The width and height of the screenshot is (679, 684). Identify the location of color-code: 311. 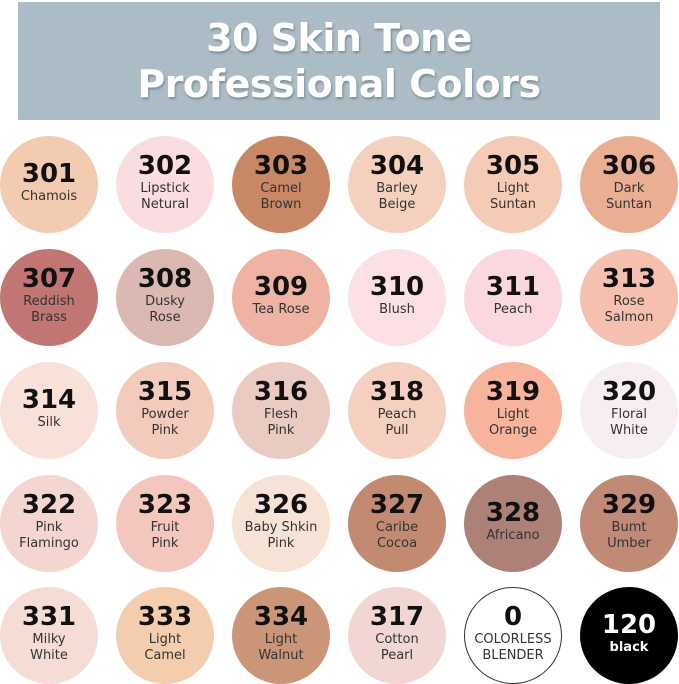
(513, 286).